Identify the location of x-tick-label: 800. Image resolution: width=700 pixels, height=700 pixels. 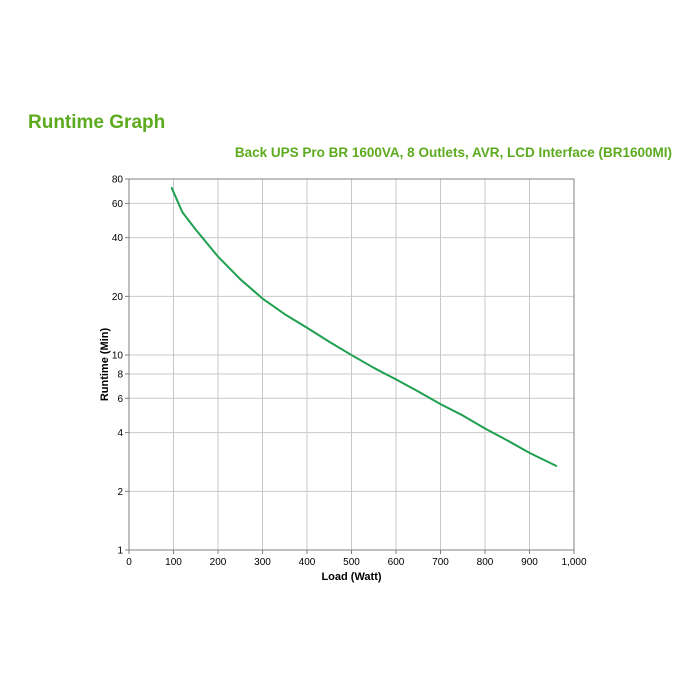
(485, 562).